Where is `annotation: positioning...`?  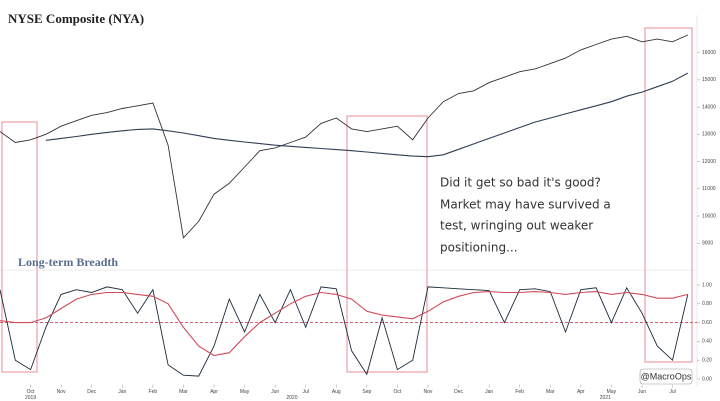
annotation: positioning... is located at coordinates (479, 248).